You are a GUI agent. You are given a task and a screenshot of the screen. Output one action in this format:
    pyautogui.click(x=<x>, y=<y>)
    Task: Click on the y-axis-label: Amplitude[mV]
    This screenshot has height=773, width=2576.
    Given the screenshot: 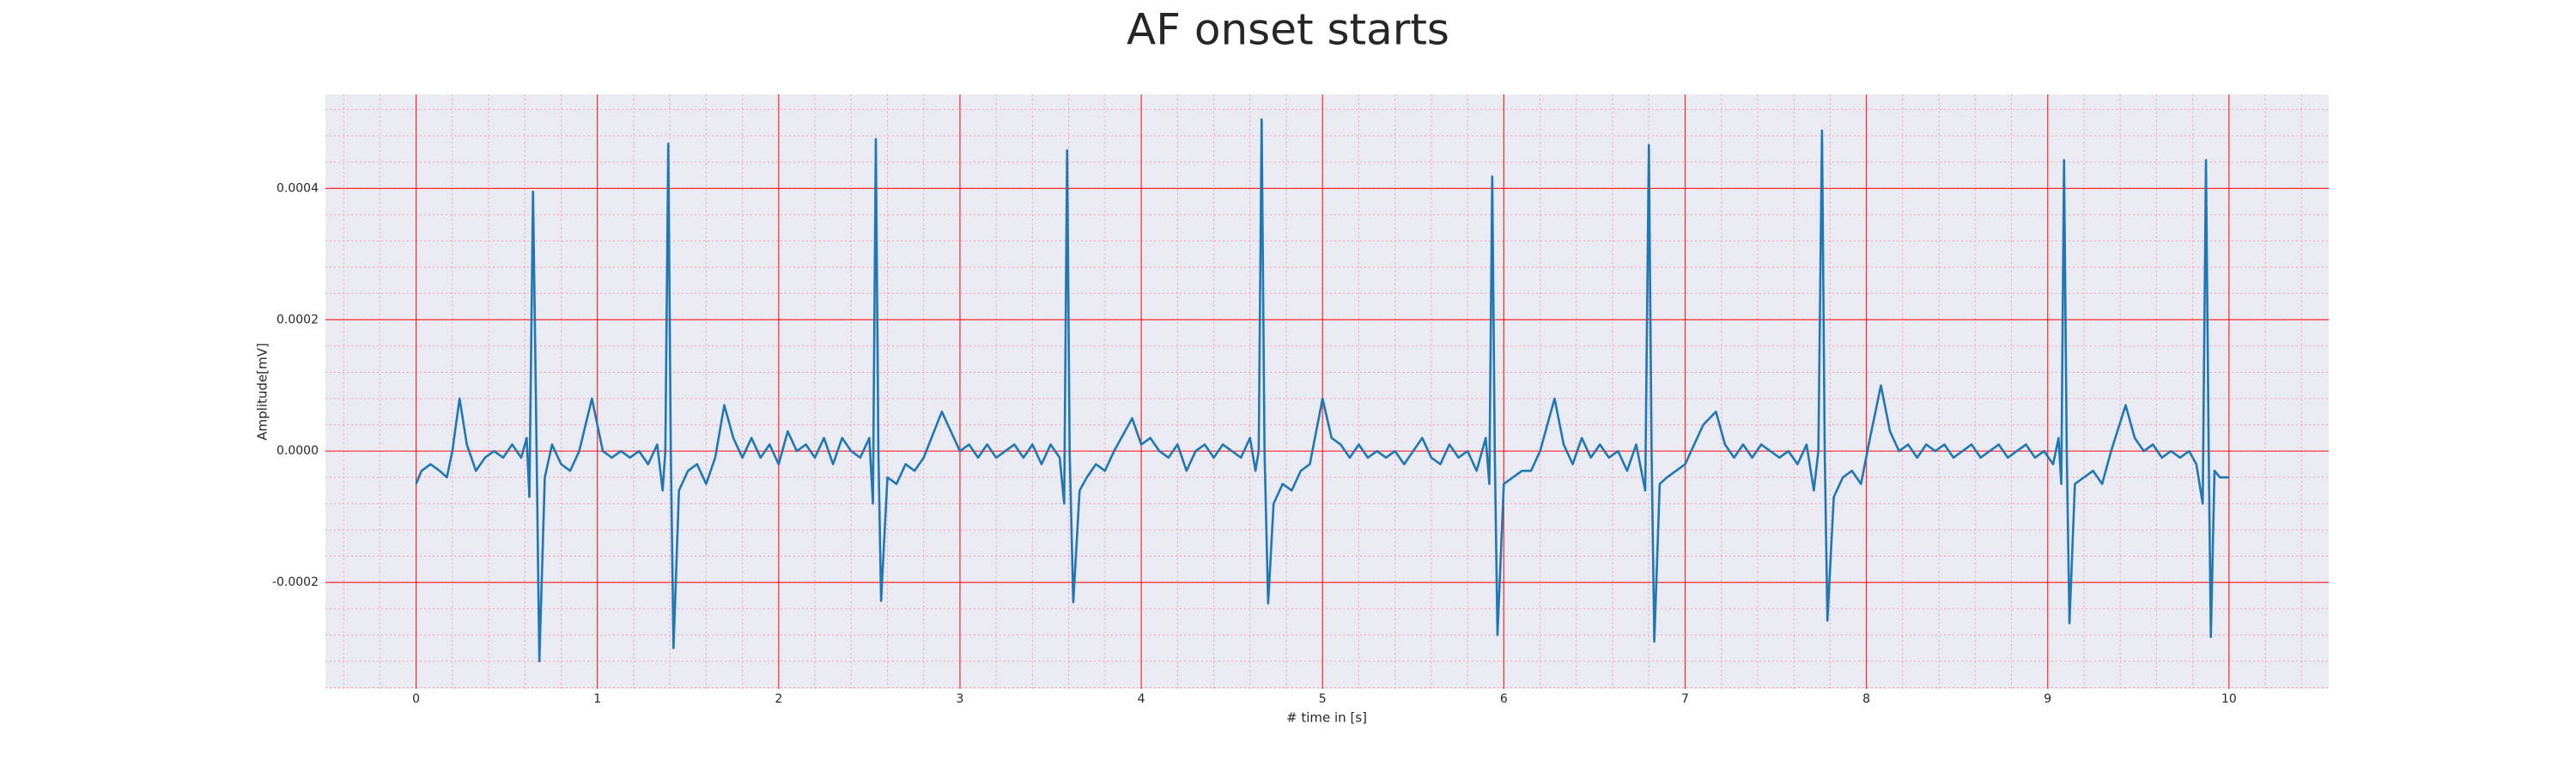 What is the action you would take?
    pyautogui.click(x=262, y=391)
    